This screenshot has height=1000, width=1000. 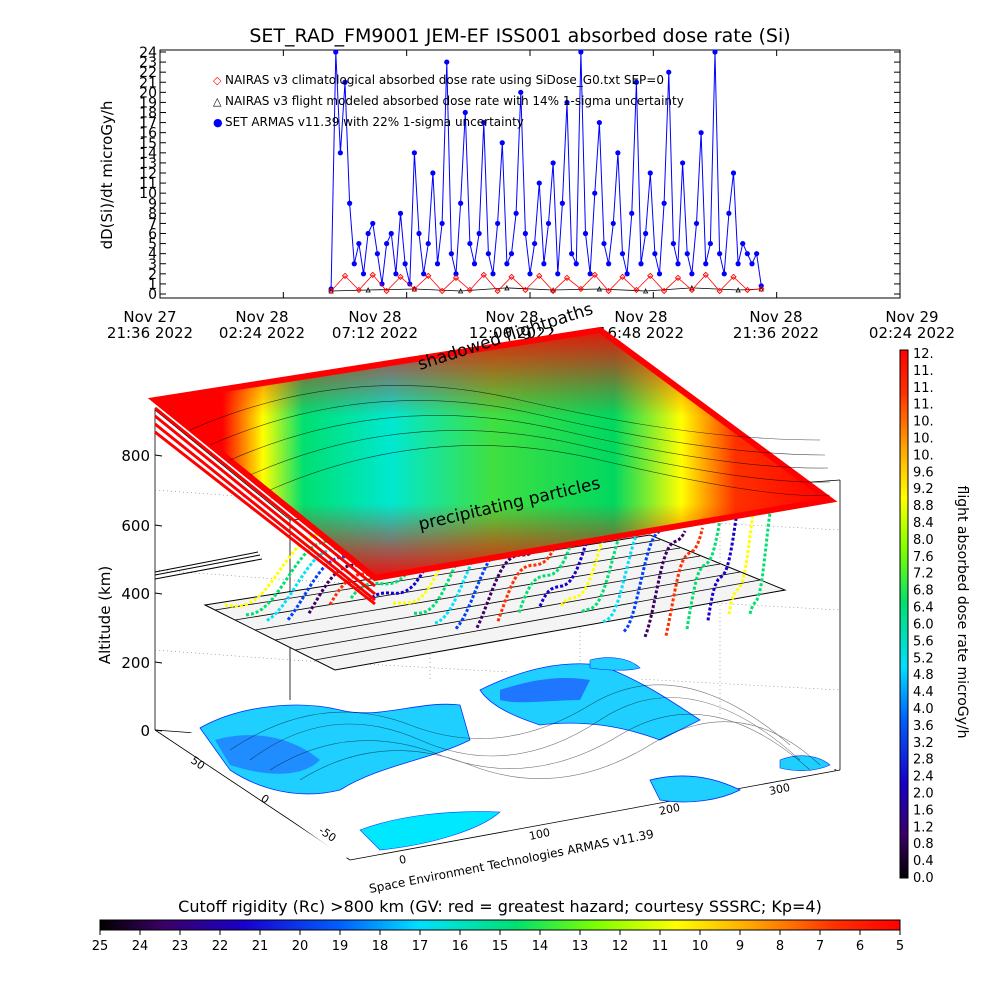 I want to click on cutoff-rigidity-colorbar-strip, so click(x=500, y=925).